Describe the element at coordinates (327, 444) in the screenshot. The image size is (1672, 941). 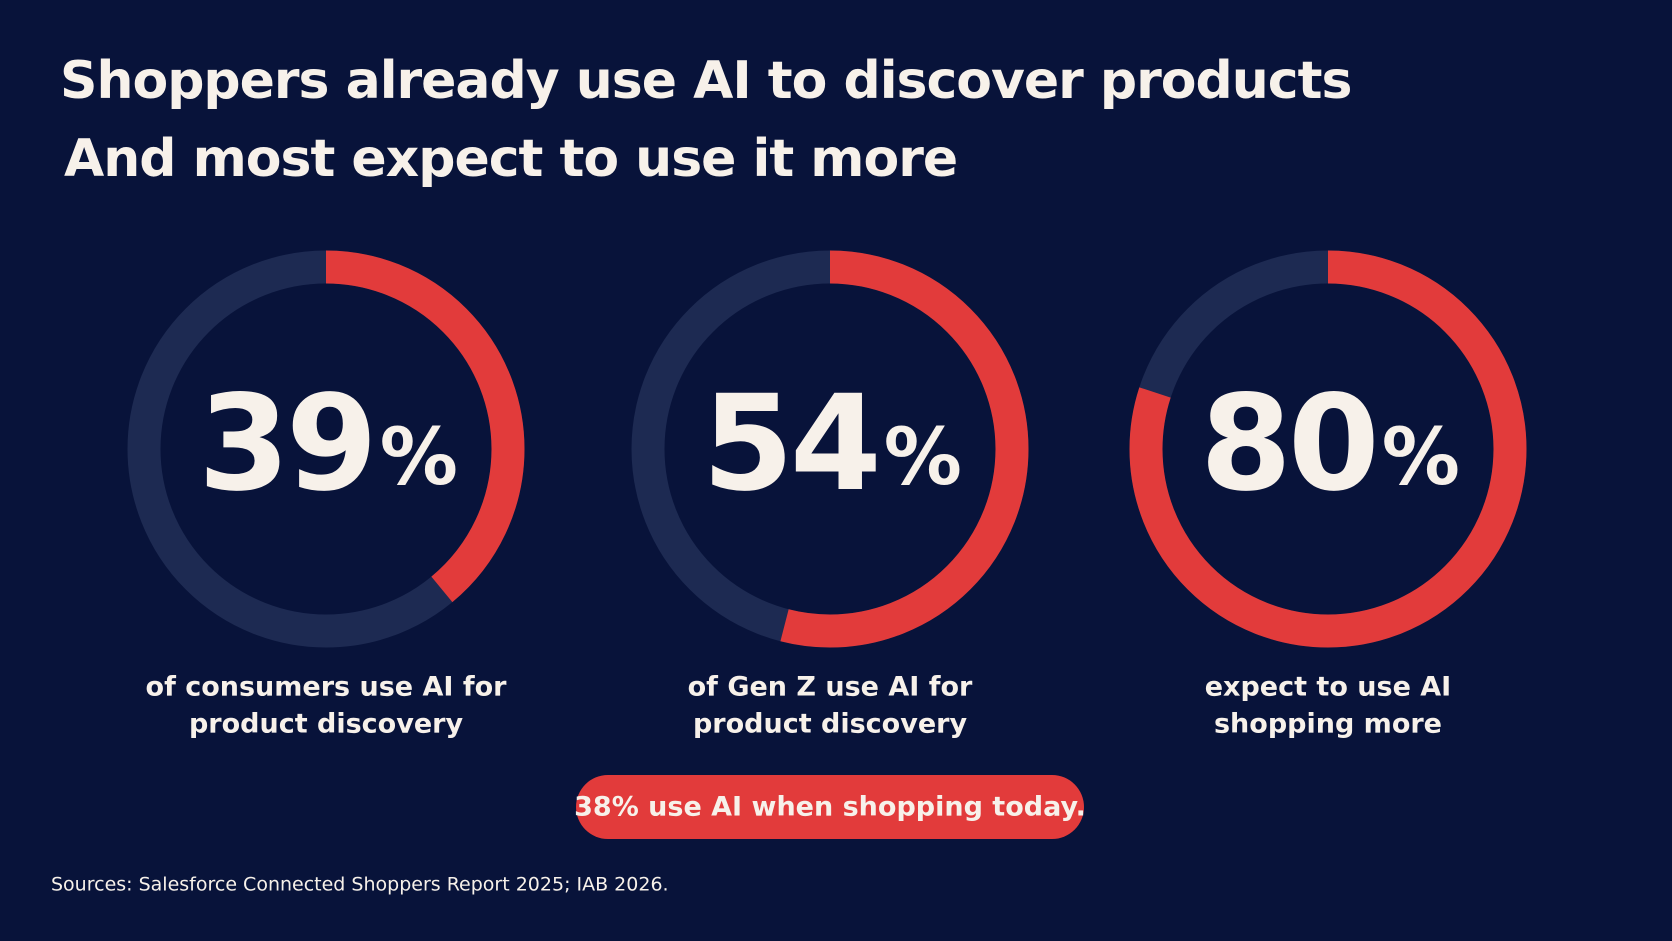
I see `gauge-value-label: 39%` at that location.